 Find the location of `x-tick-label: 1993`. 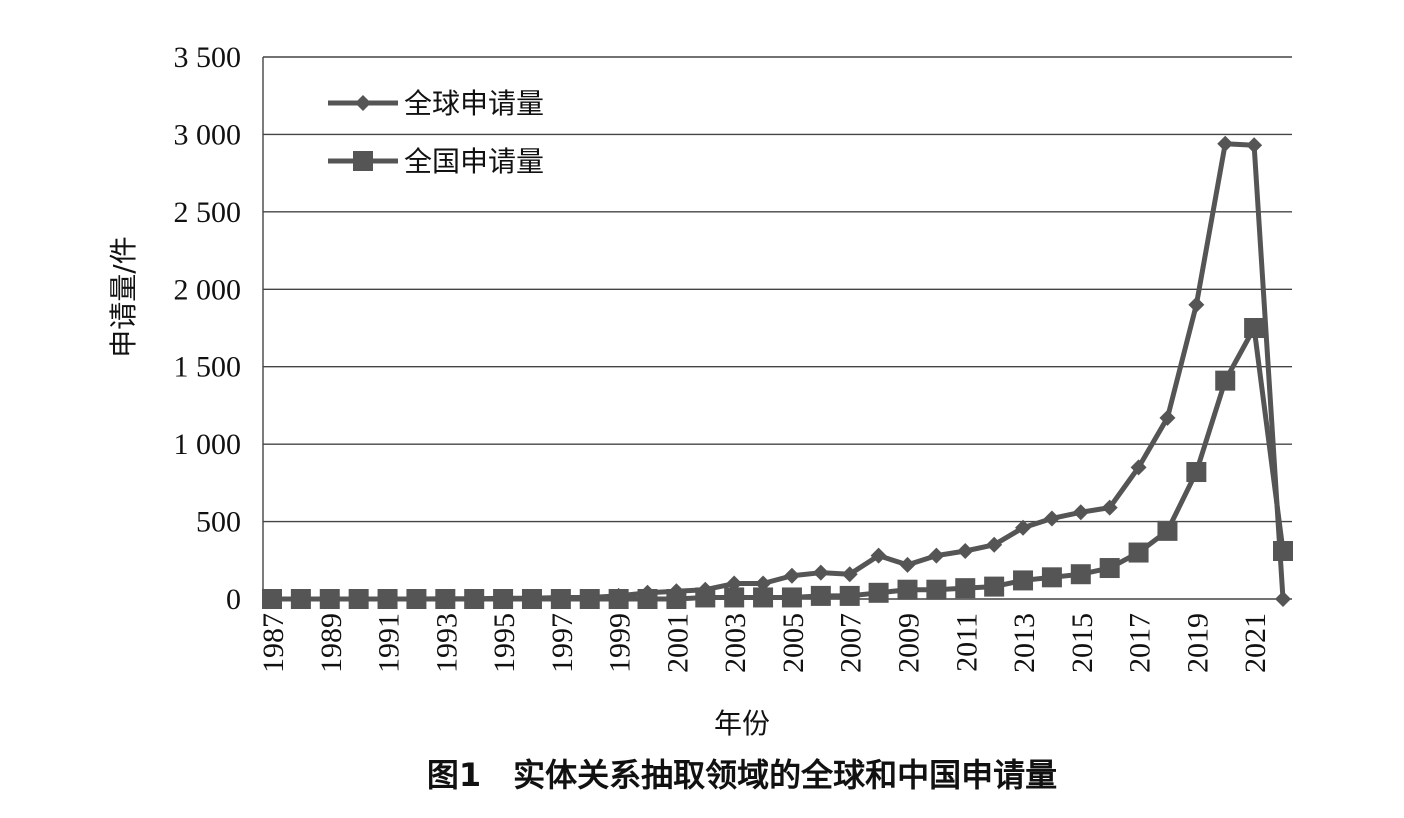

x-tick-label: 1993 is located at coordinates (446, 643).